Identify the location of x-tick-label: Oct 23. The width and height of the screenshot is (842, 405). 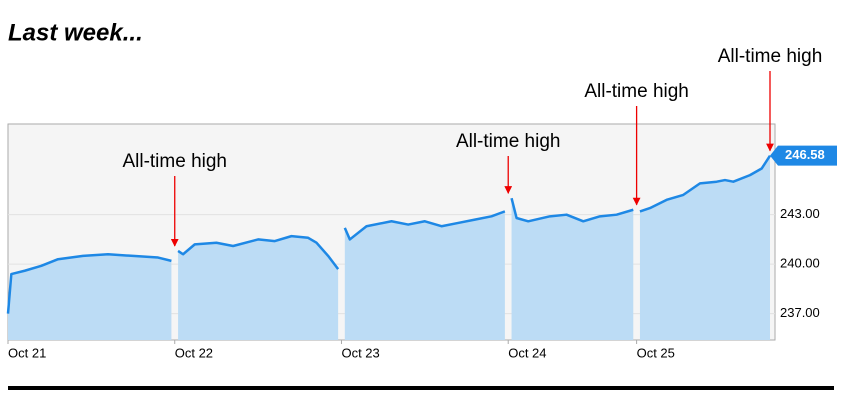
(360, 352).